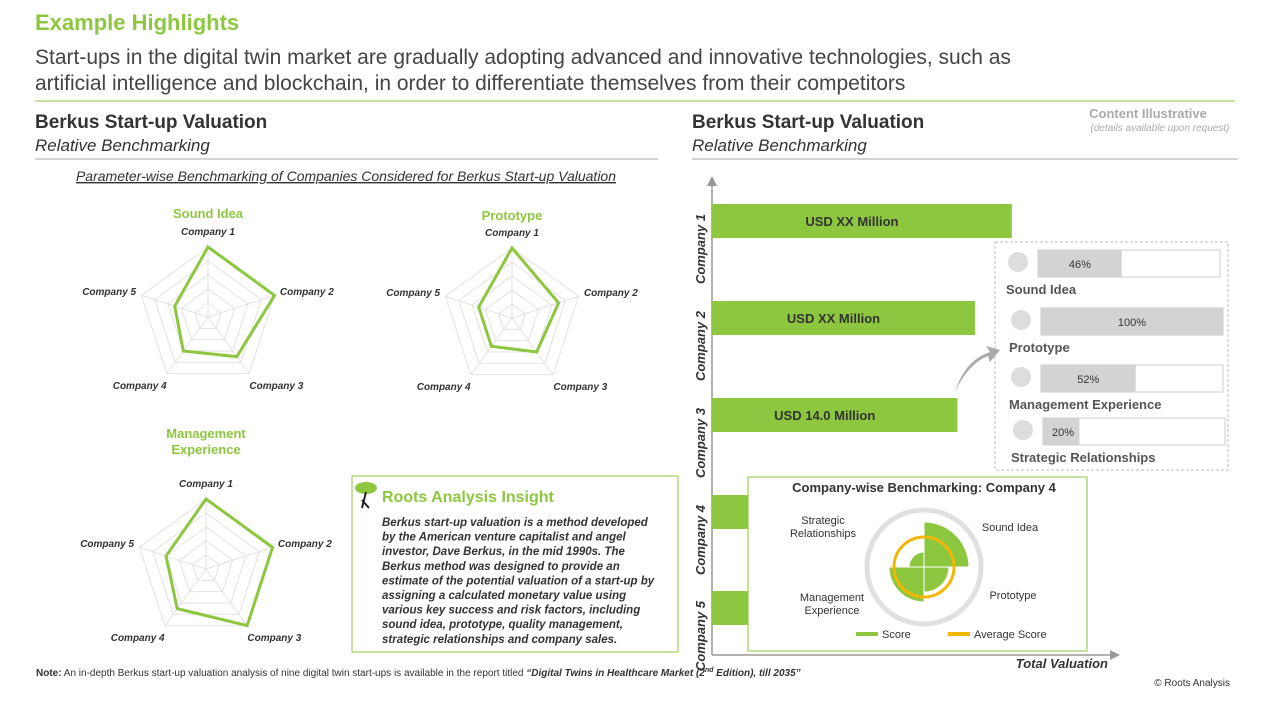  I want to click on radar-title: Management, so click(206, 433).